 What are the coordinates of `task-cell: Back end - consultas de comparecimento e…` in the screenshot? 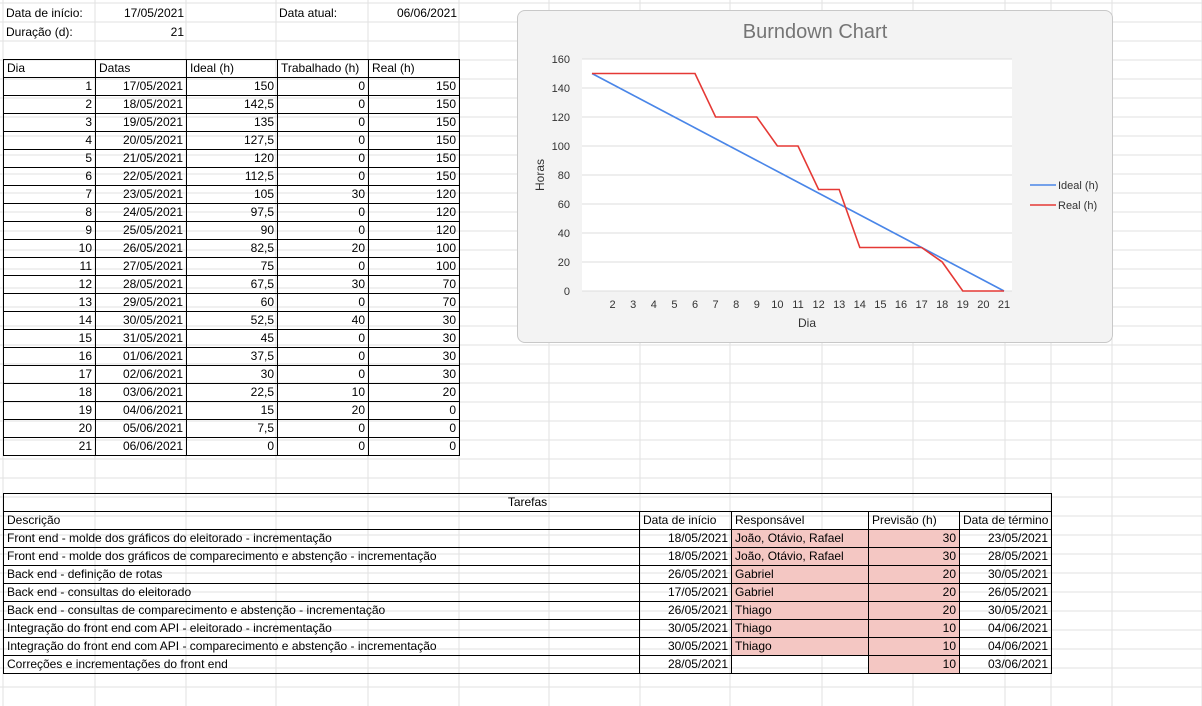 It's located at (321, 610).